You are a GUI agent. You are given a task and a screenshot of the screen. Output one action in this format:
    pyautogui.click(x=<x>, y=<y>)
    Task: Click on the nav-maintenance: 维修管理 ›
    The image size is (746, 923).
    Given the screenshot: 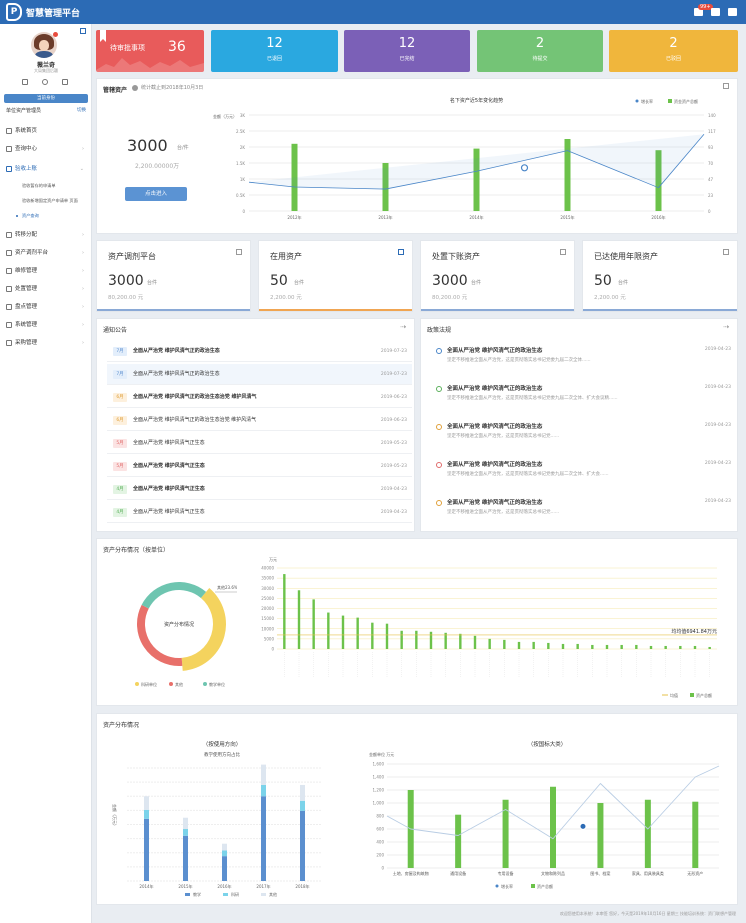 What is the action you would take?
    pyautogui.click(x=46, y=271)
    